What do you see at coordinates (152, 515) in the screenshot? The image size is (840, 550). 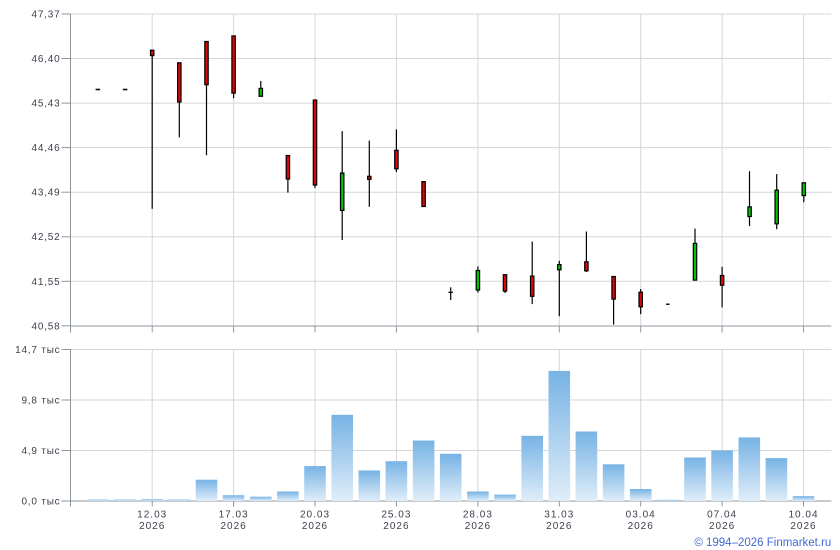 I see `svg-text: 12.03` at bounding box center [152, 515].